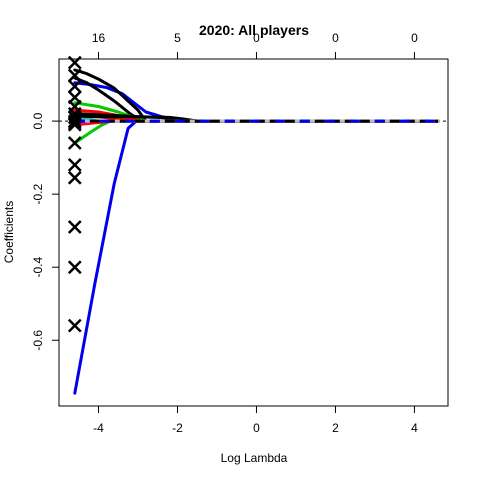  Describe the element at coordinates (177, 428) in the screenshot. I see `x-tick-label: -2` at that location.